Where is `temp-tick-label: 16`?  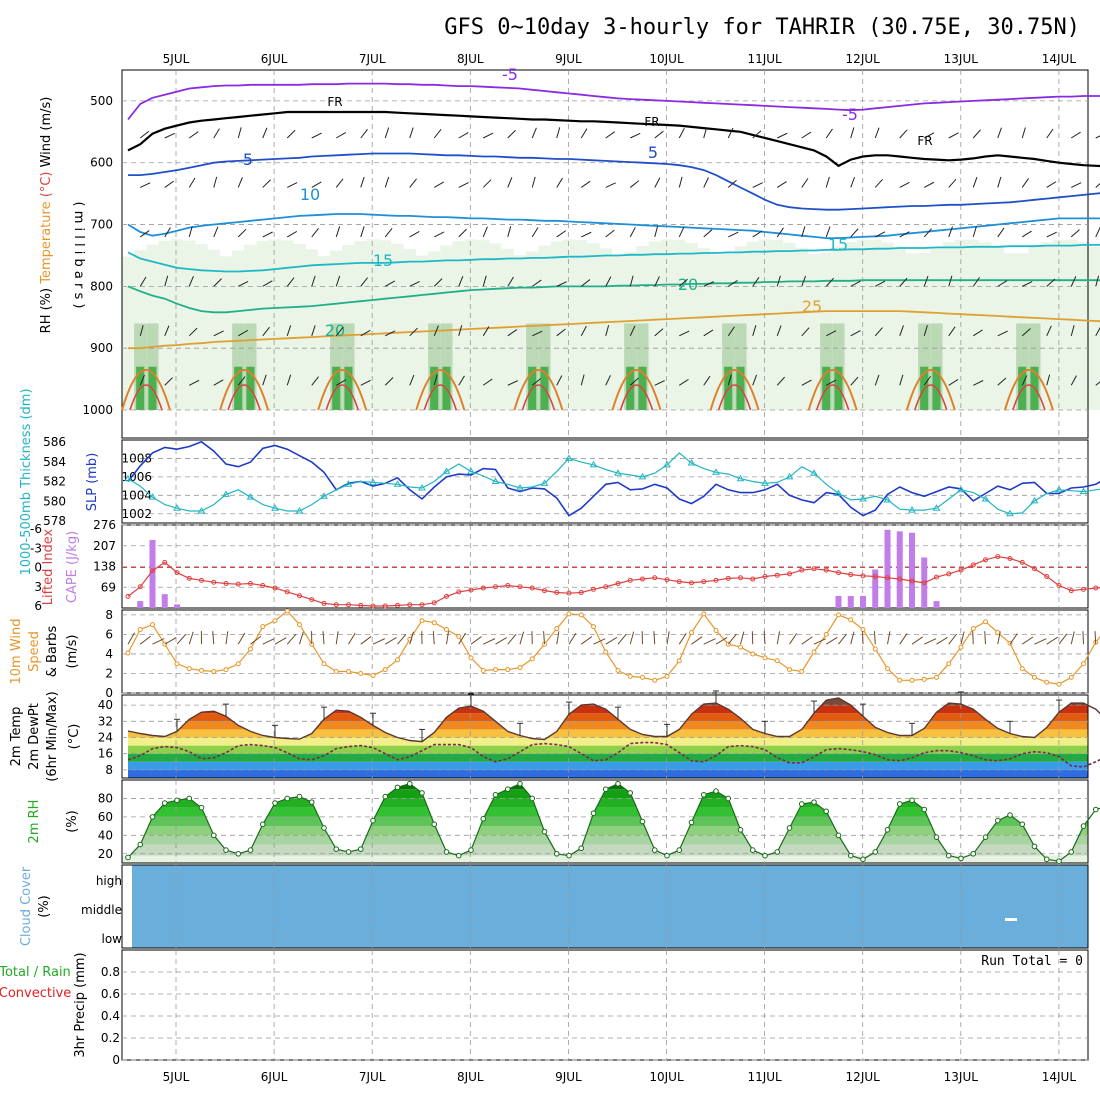
temp-tick-label: 16 is located at coordinates (105, 754).